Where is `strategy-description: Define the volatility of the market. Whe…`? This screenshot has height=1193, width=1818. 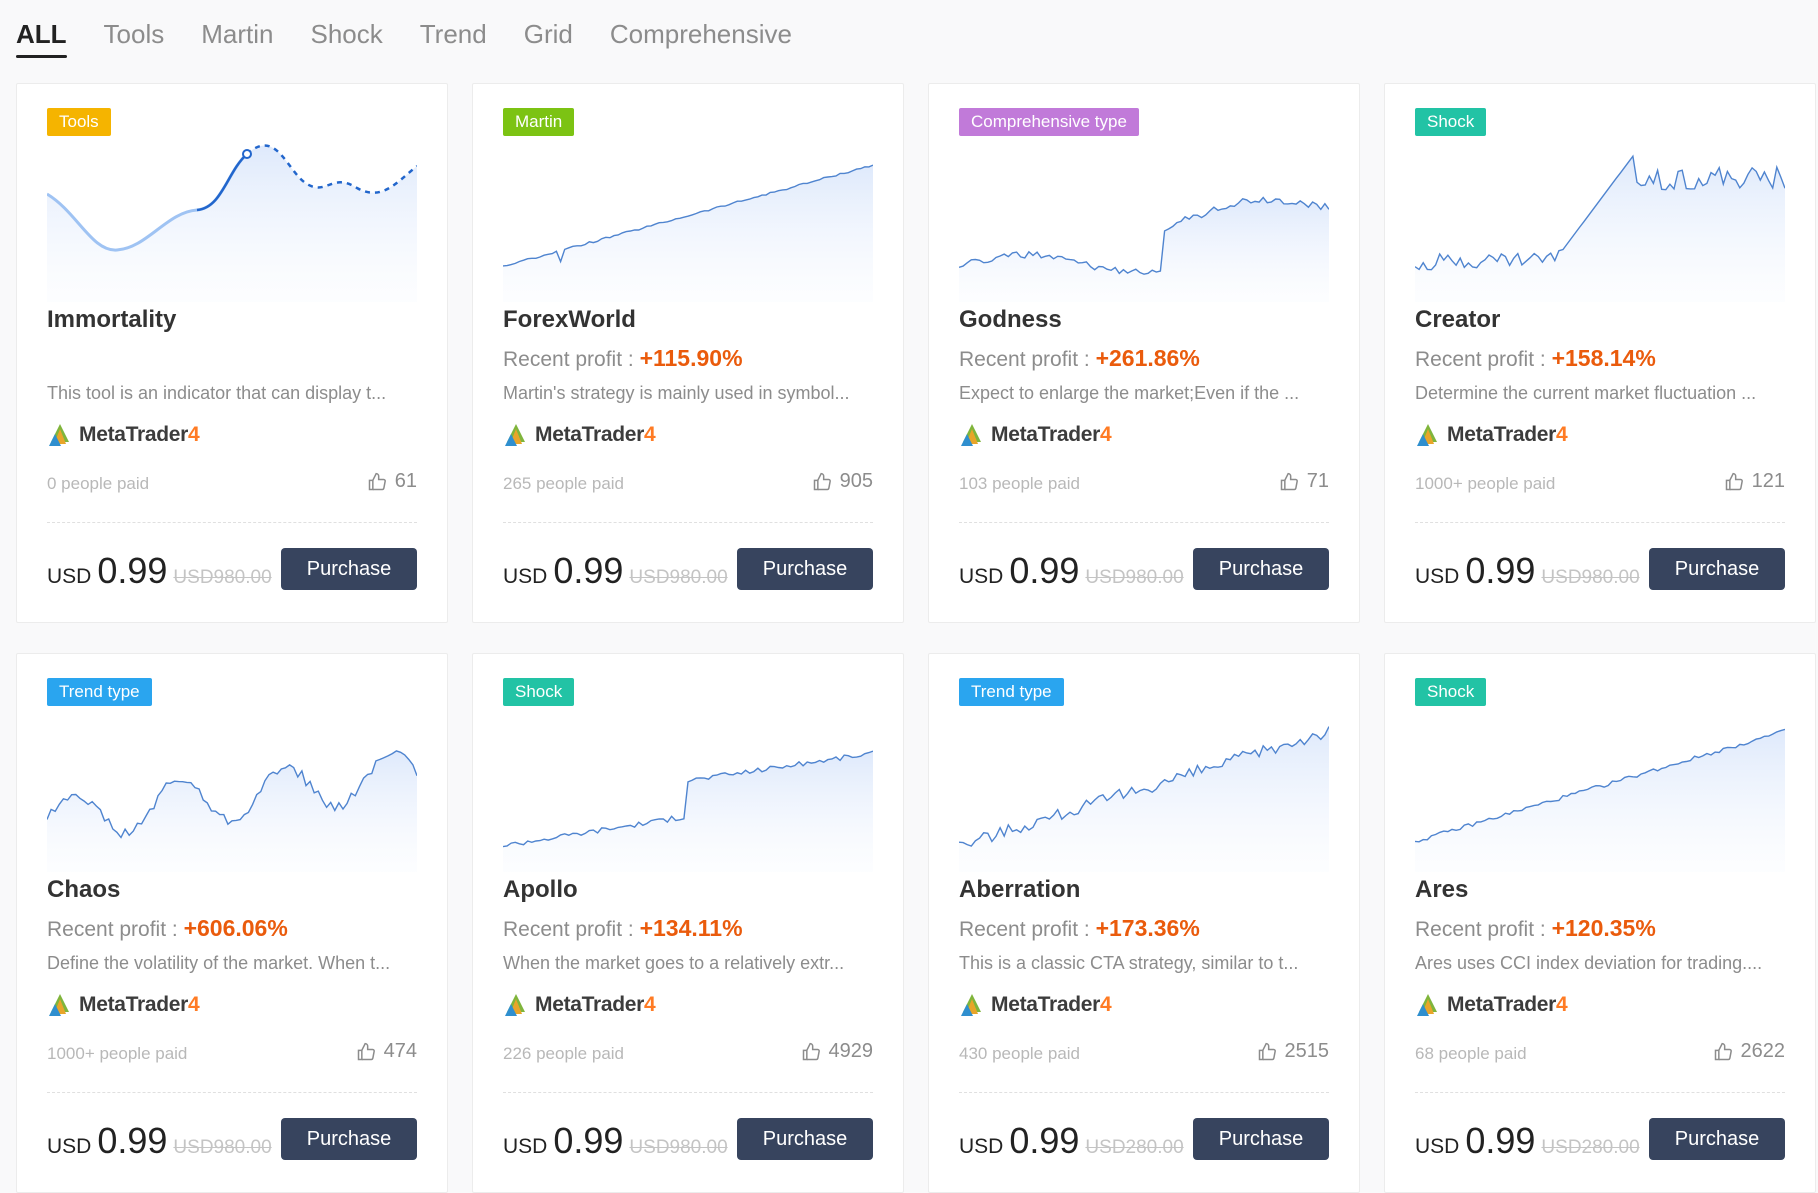 strategy-description: Define the volatility of the market. Whe… is located at coordinates (219, 963).